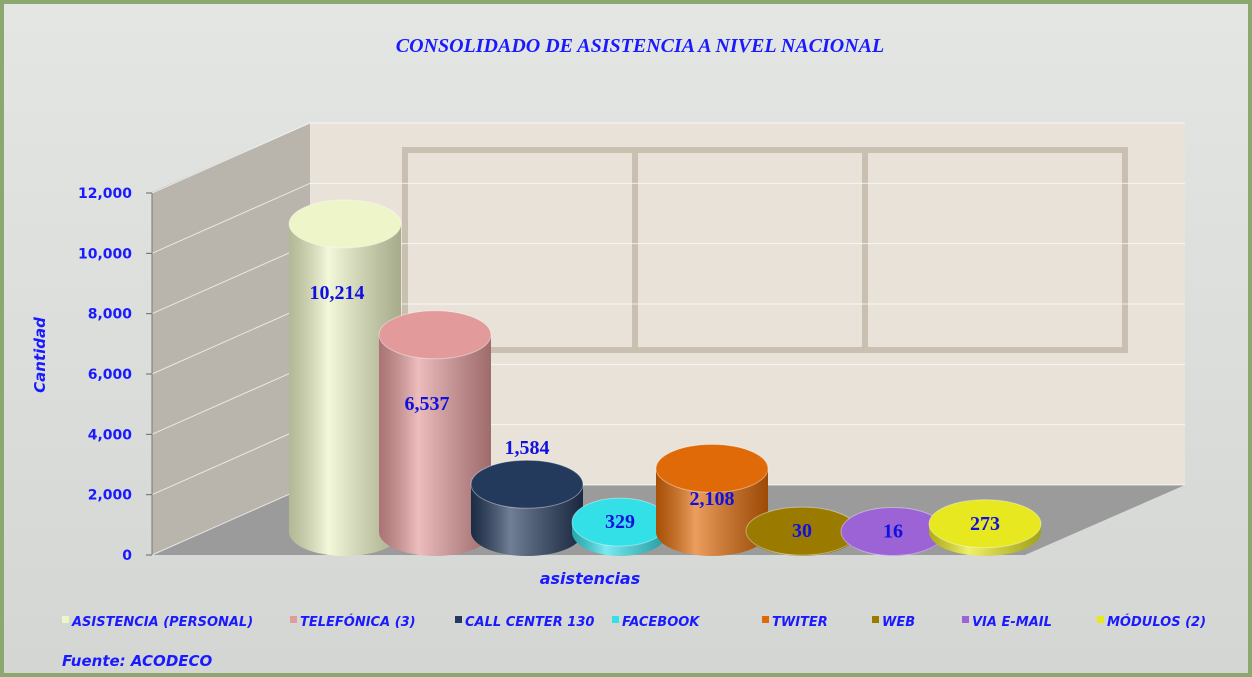 This screenshot has height=677, width=1252. Describe the element at coordinates (40, 355) in the screenshot. I see `y-axis-label: Cantidad` at that location.